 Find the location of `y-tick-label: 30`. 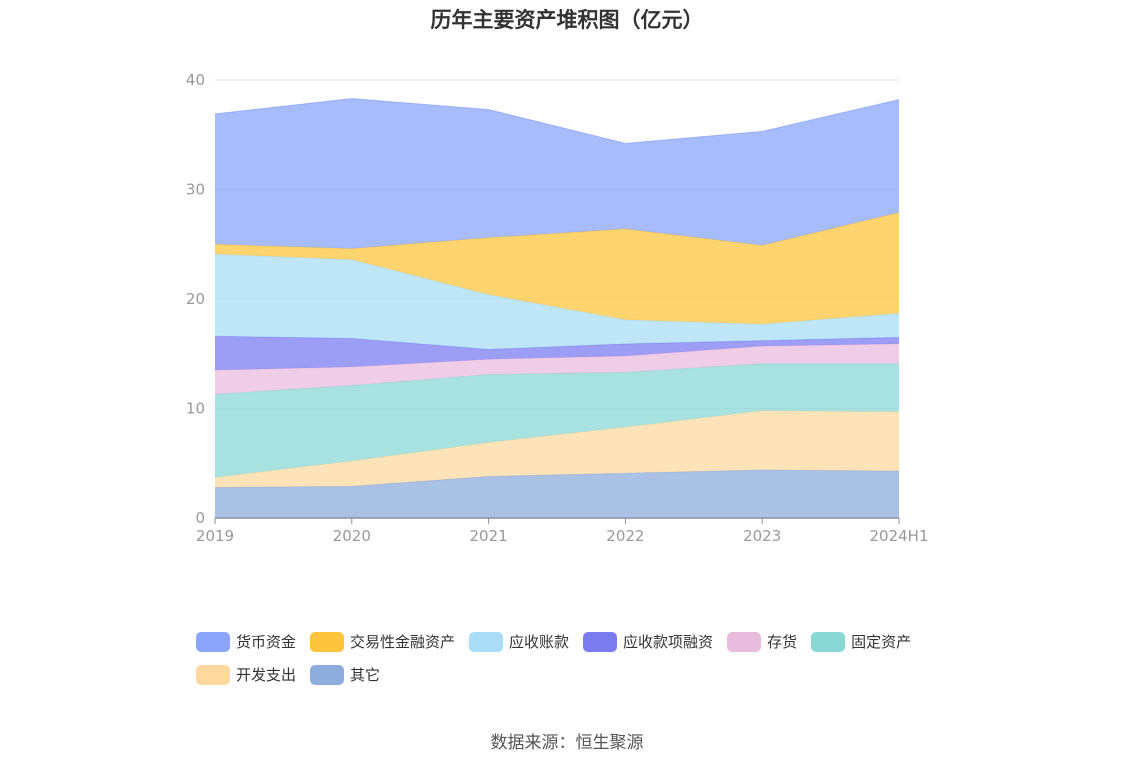

y-tick-label: 30 is located at coordinates (195, 190).